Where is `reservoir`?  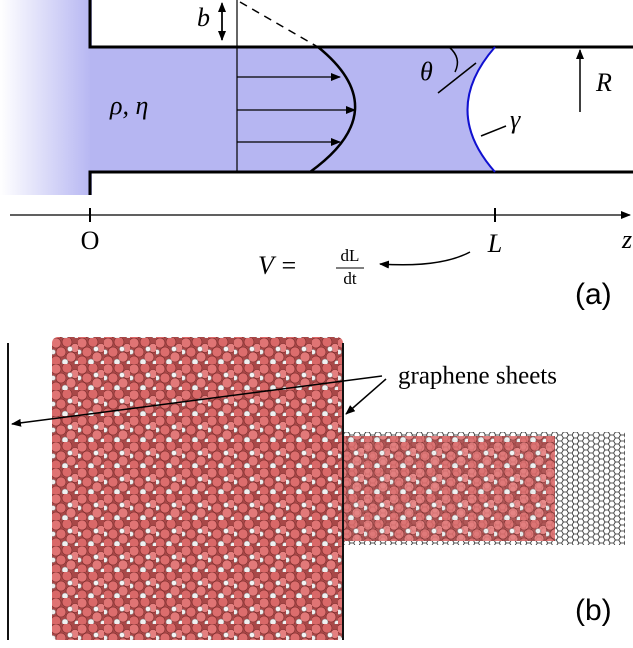 reservoir is located at coordinates (46, 97).